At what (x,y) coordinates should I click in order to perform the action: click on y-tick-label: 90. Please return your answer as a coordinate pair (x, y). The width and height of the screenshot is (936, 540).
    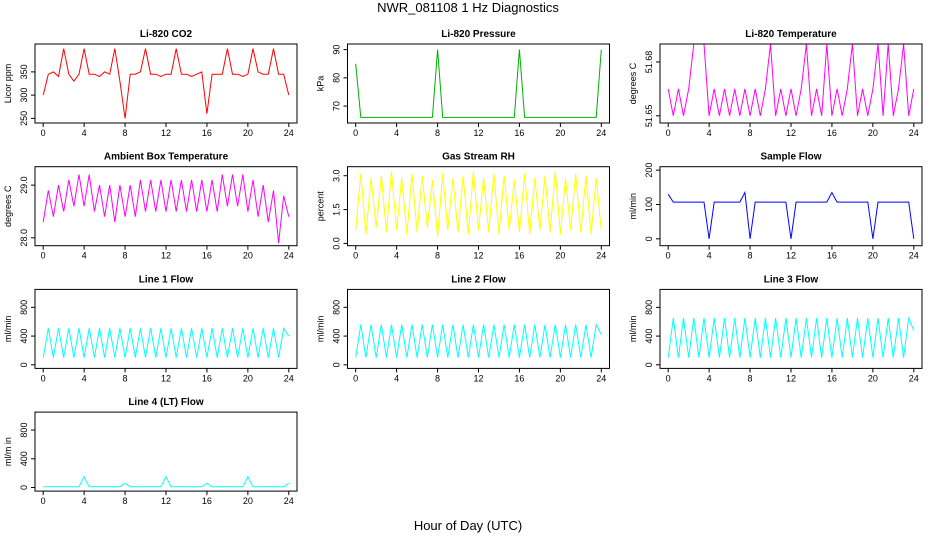
    Looking at the image, I should click on (337, 50).